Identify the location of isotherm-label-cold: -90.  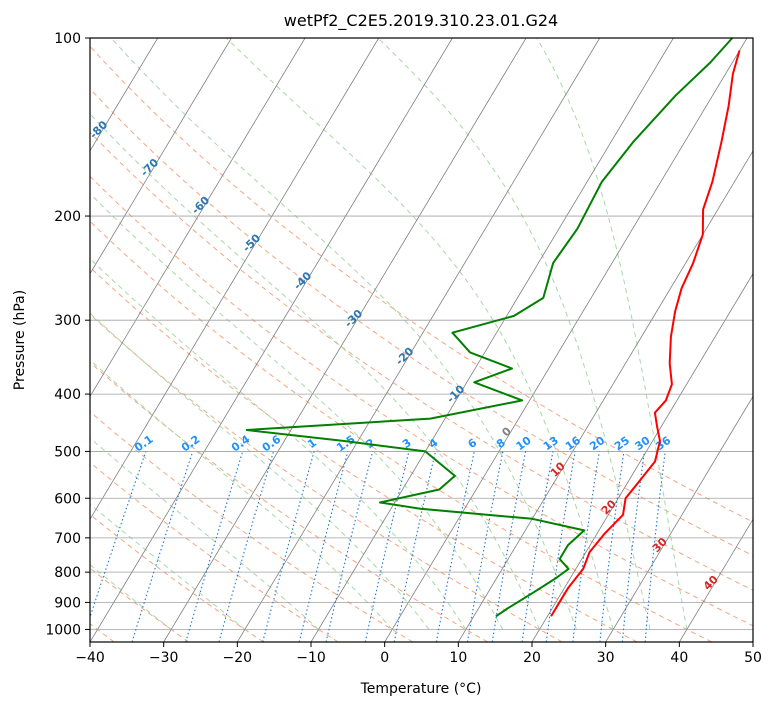
(47, 91).